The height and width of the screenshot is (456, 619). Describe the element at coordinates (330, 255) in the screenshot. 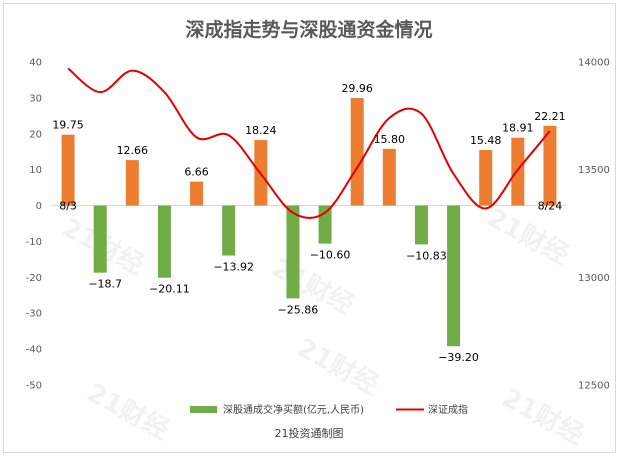

I see `bar-value-label: −10.60` at that location.